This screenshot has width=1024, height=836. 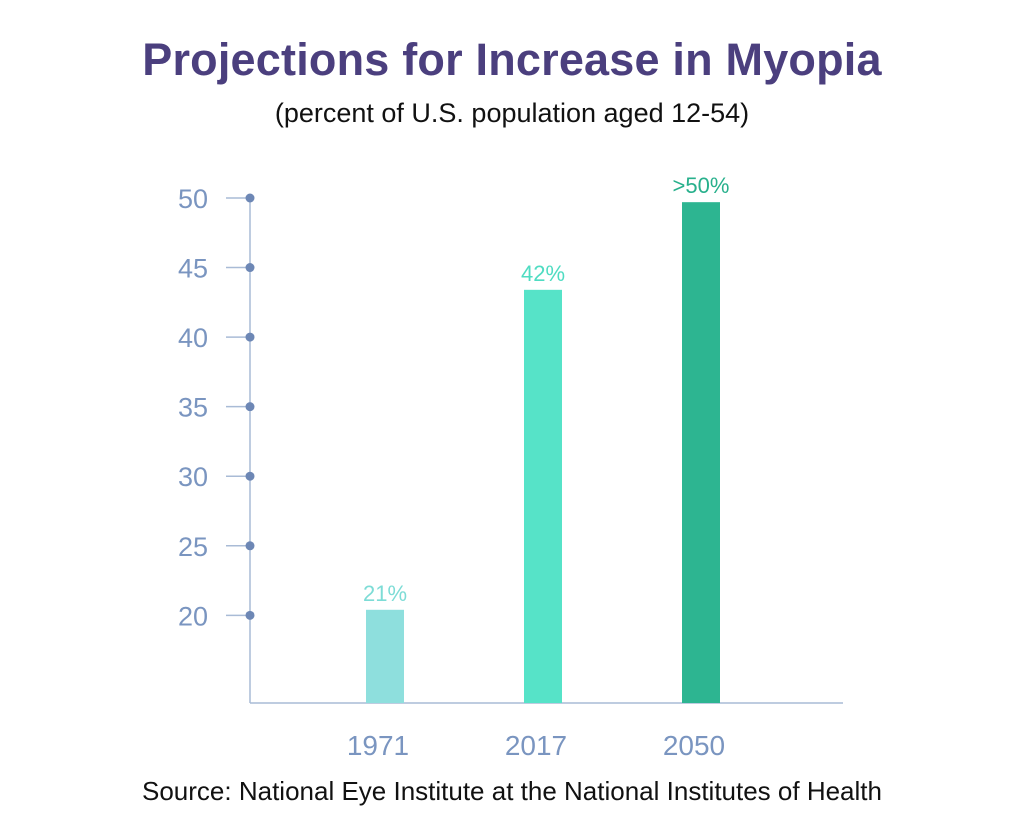 I want to click on y-tick-label: 45, so click(x=193, y=269).